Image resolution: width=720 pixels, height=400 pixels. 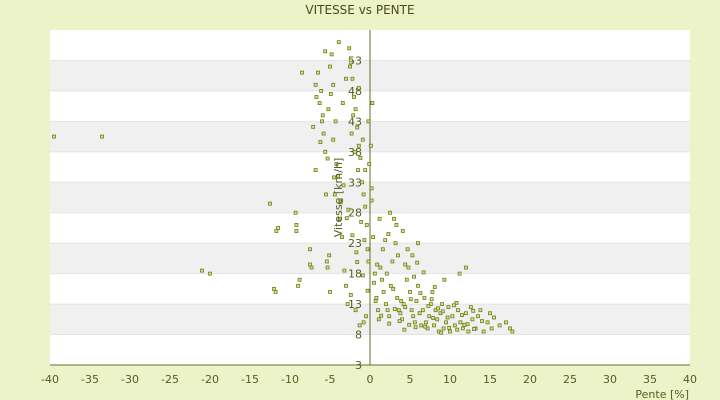 I want to click on x-axis-label: Pente [%], so click(x=662, y=394).